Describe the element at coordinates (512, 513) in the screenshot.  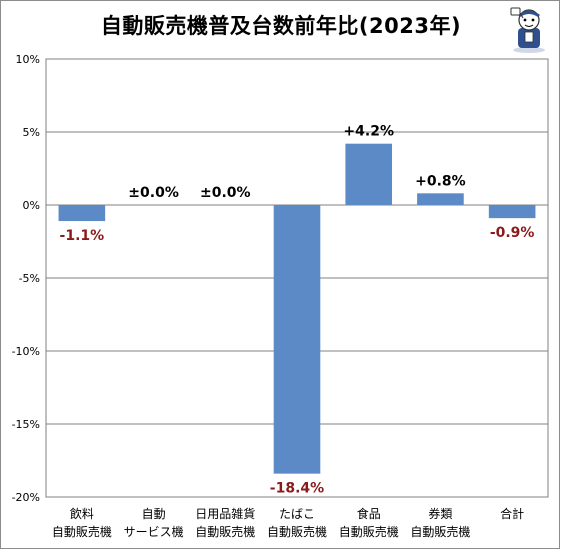
I see `x-category-label: 合計` at that location.